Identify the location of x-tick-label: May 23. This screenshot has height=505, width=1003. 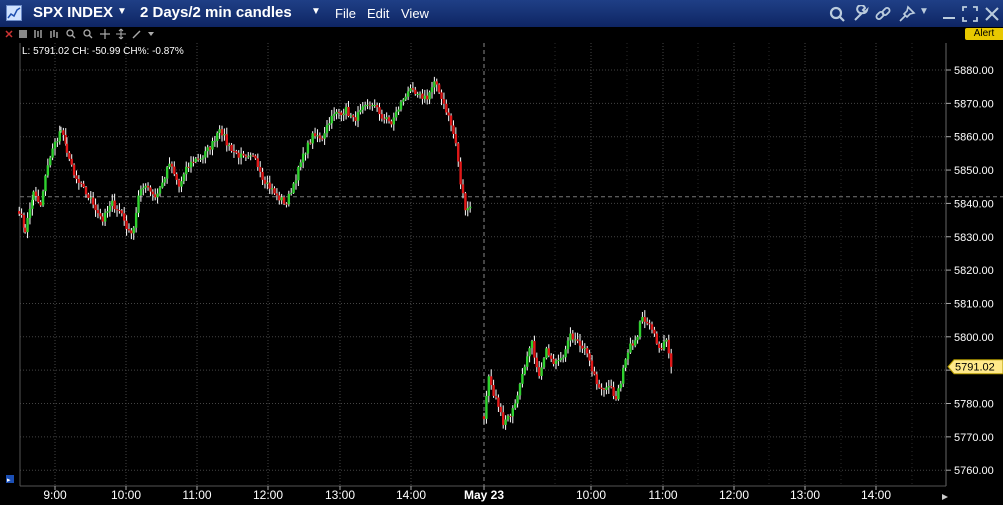
(484, 495).